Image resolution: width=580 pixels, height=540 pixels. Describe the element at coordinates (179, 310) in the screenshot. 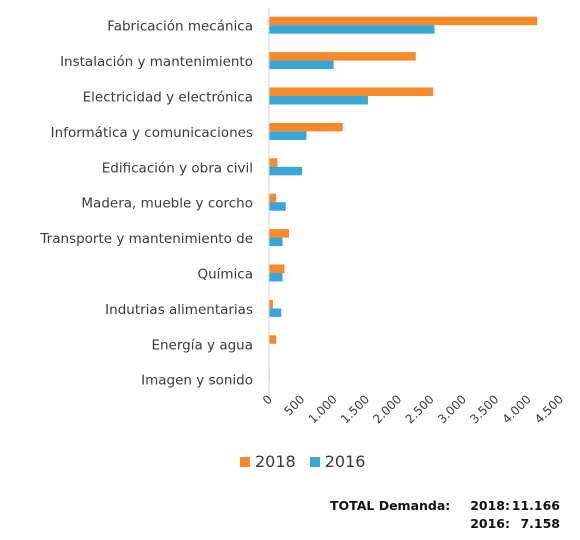

I see `category-label: Indutrias alimentarias` at that location.